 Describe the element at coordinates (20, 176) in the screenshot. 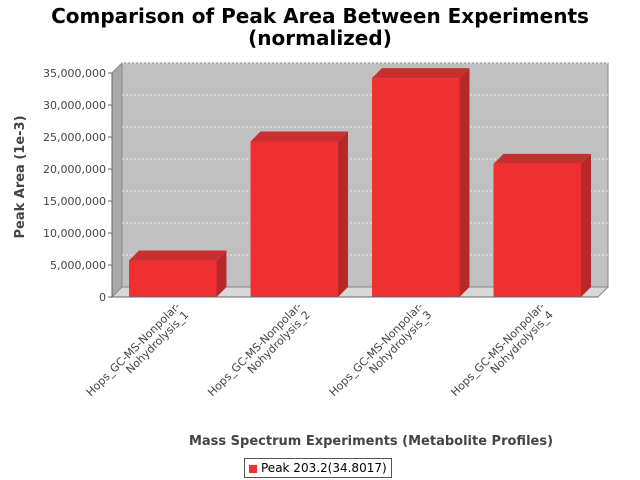

I see `y-axis-title: Peak Area (1e-3)` at that location.